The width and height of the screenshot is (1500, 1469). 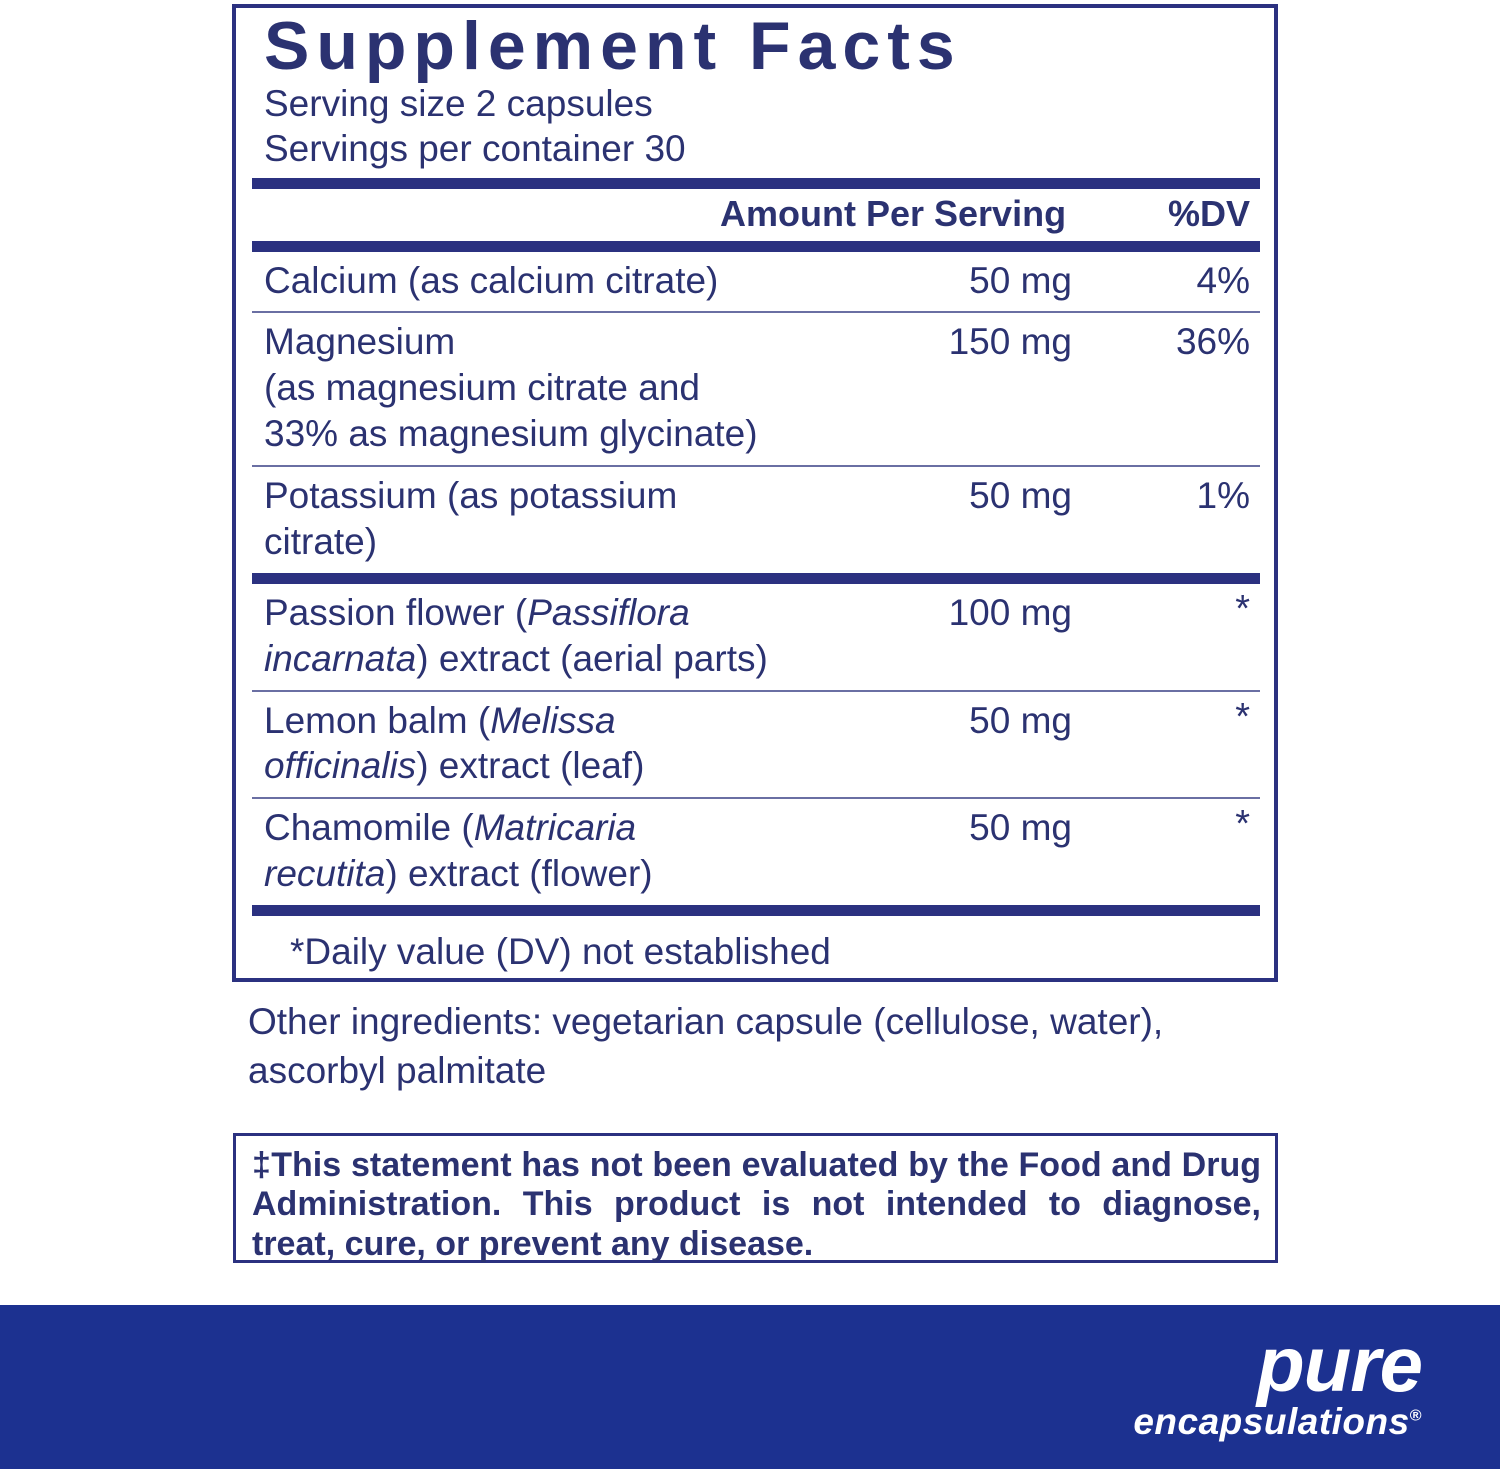 I want to click on column-header-dv: %DV, so click(x=1208, y=213).